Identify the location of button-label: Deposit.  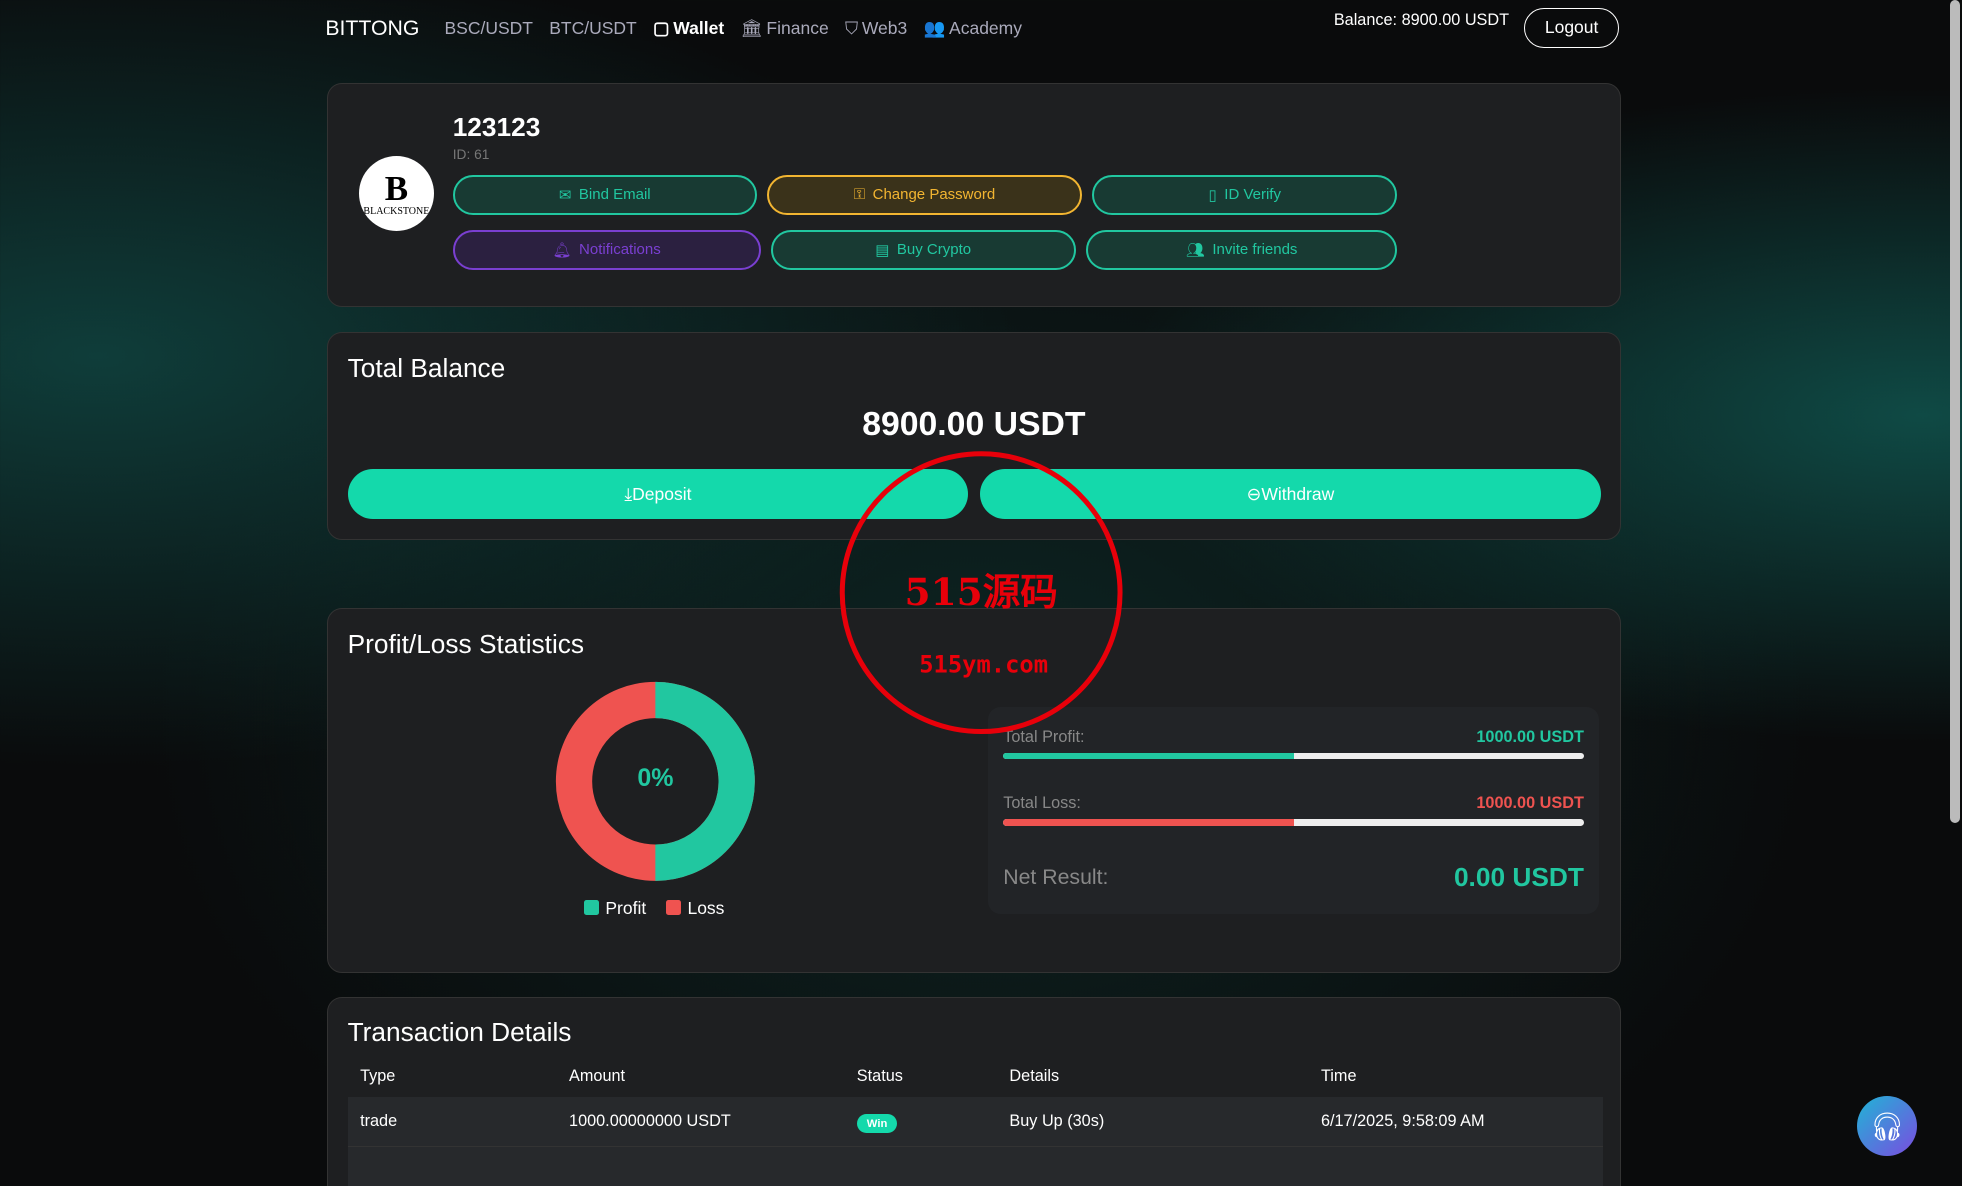
(662, 493).